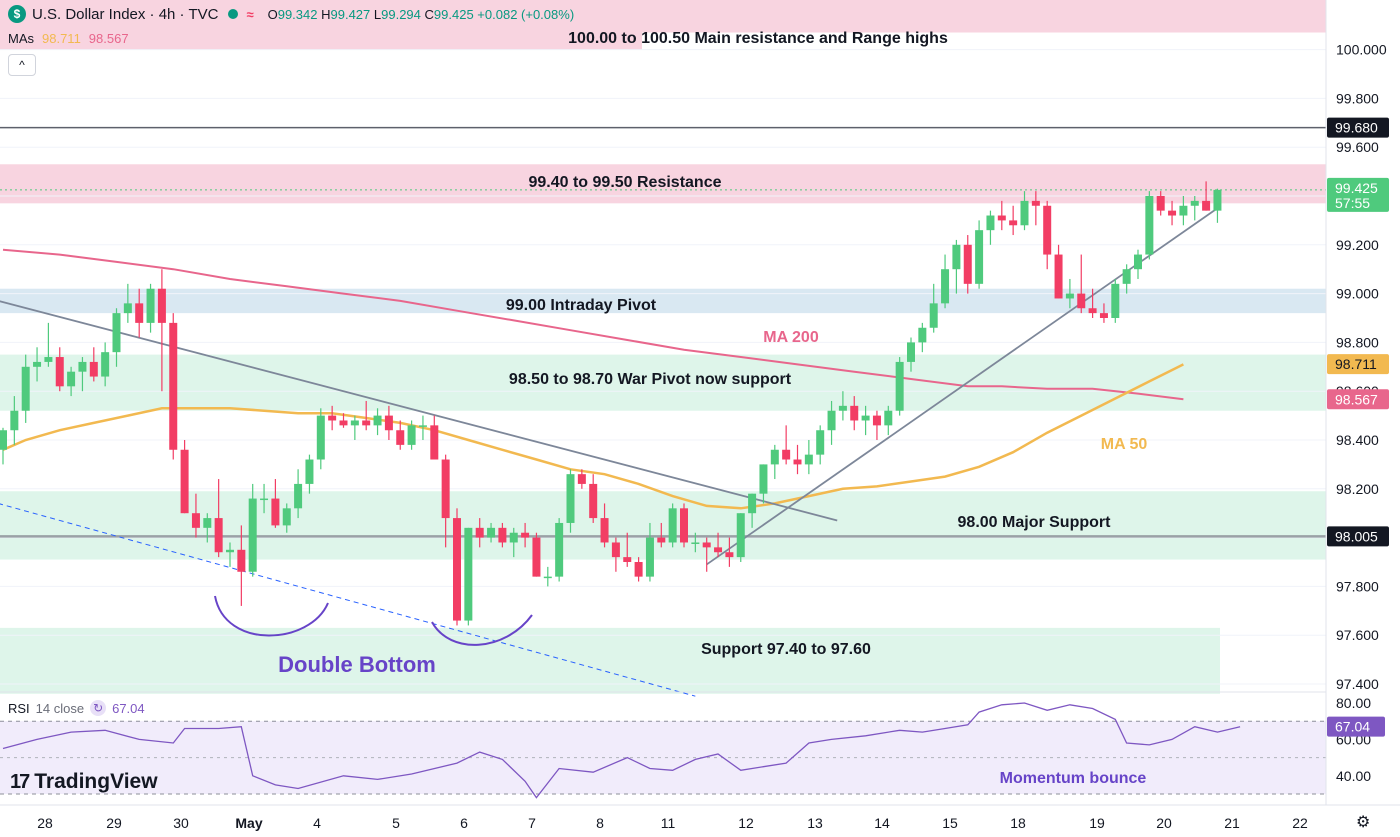 The width and height of the screenshot is (1400, 837). I want to click on ma-legend: MAs 98.711 98.567, so click(64, 38).